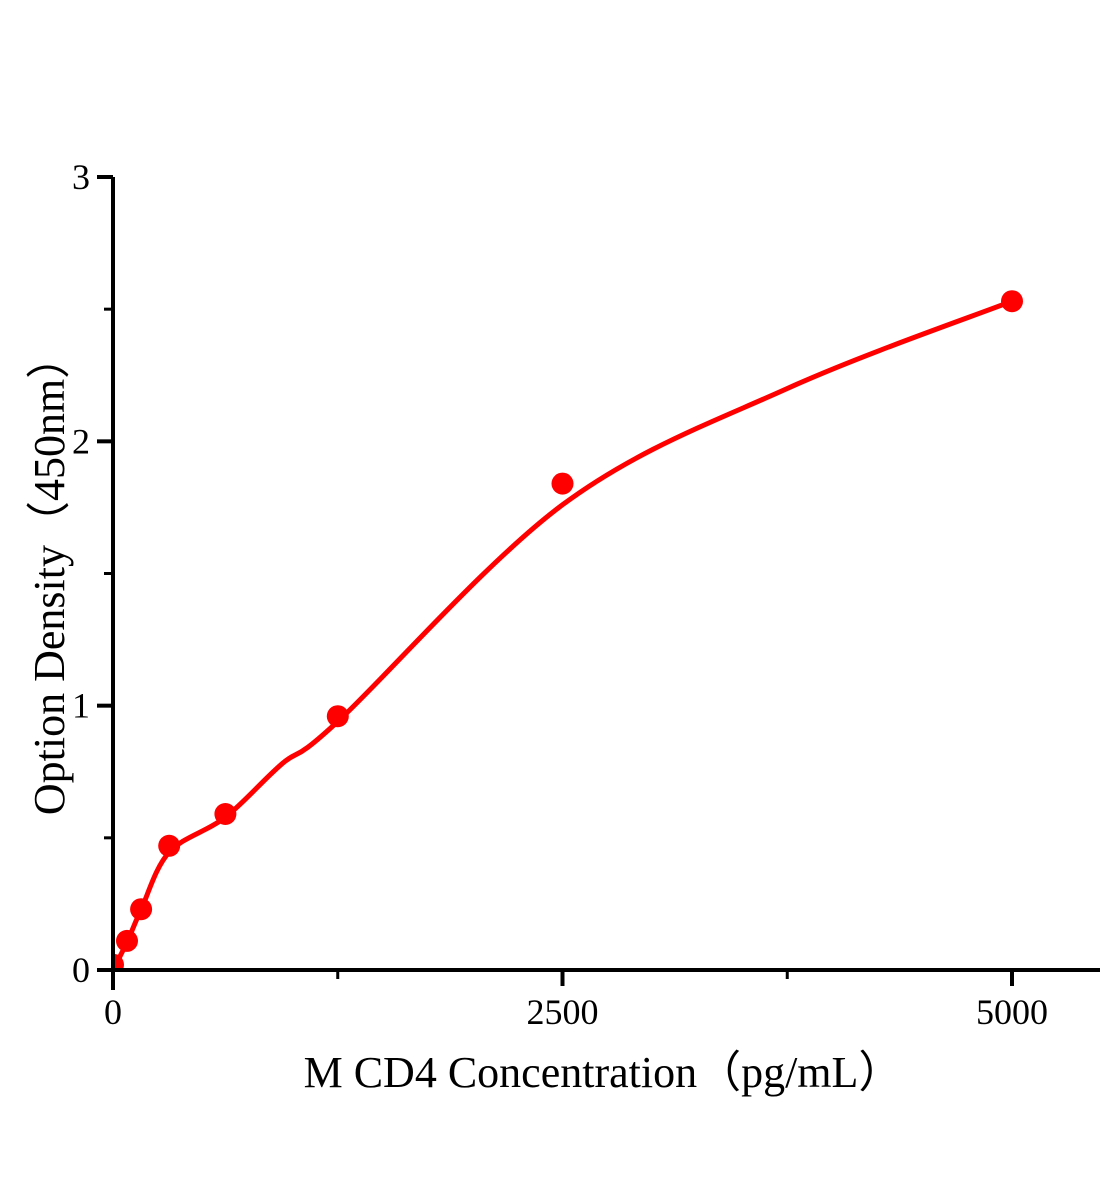  What do you see at coordinates (49, 575) in the screenshot?
I see `y-axis-title: Option Density（450nm）` at bounding box center [49, 575].